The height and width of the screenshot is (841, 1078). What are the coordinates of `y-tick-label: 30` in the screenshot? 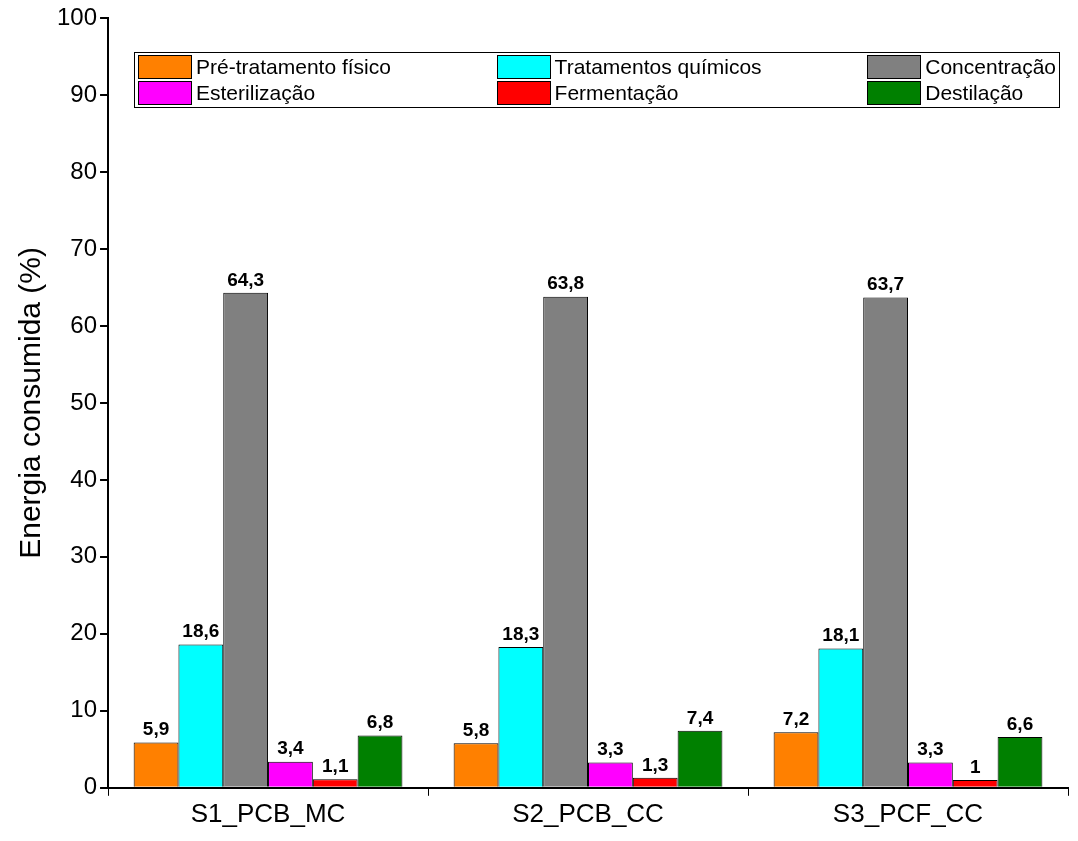 It's located at (84, 555).